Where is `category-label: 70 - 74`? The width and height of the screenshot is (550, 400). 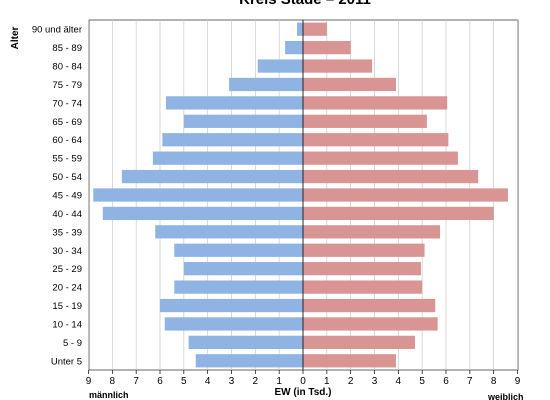 category-label: 70 - 74 is located at coordinates (67, 103).